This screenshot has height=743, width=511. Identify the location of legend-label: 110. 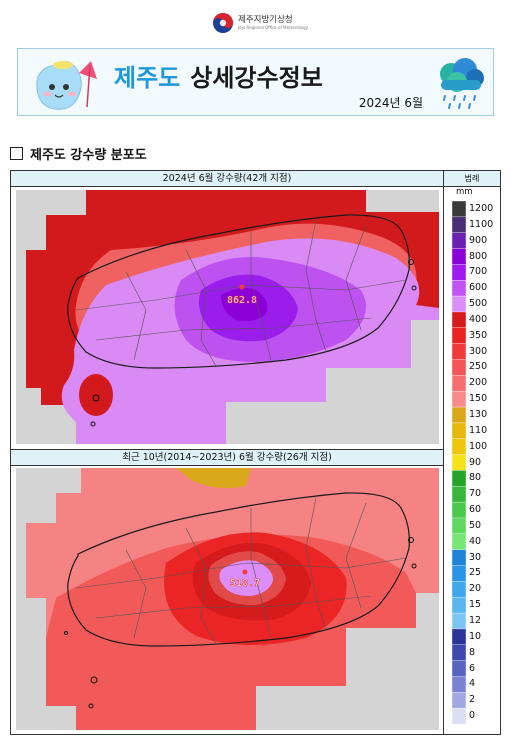
(478, 430).